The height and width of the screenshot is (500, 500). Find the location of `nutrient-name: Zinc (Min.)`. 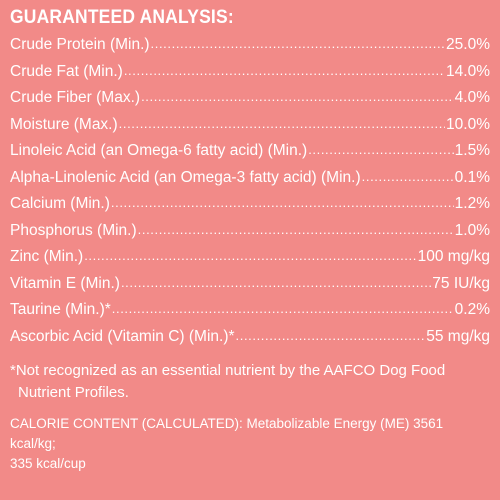

nutrient-name: Zinc (Min.) is located at coordinates (47, 256).